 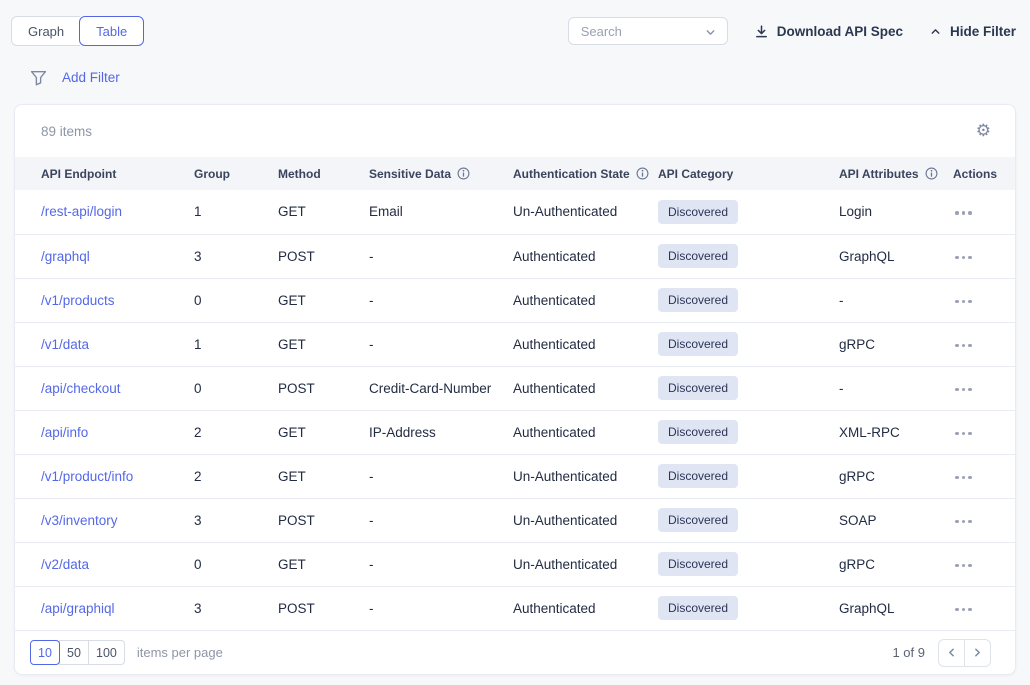 What do you see at coordinates (74, 652) in the screenshot?
I see `page-size-button-50: 50` at bounding box center [74, 652].